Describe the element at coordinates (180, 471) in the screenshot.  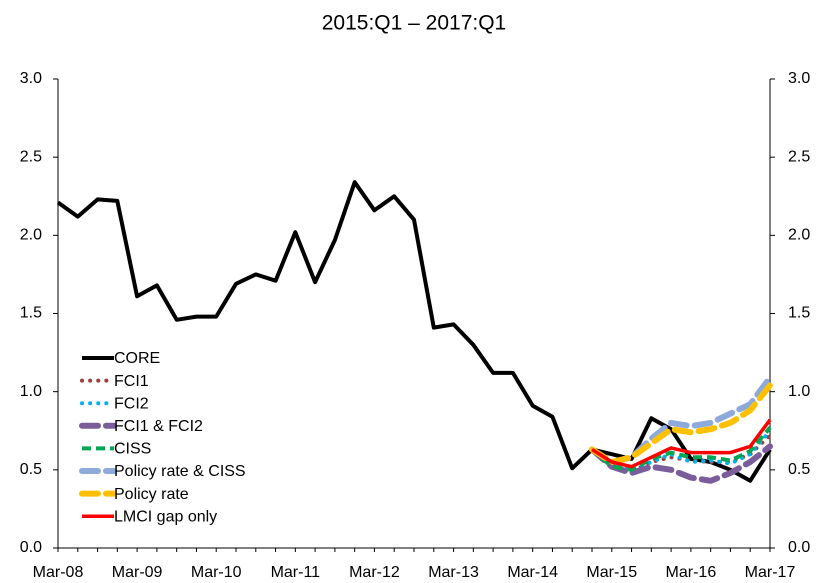
I see `legend-label: Policy rate & CISS` at that location.